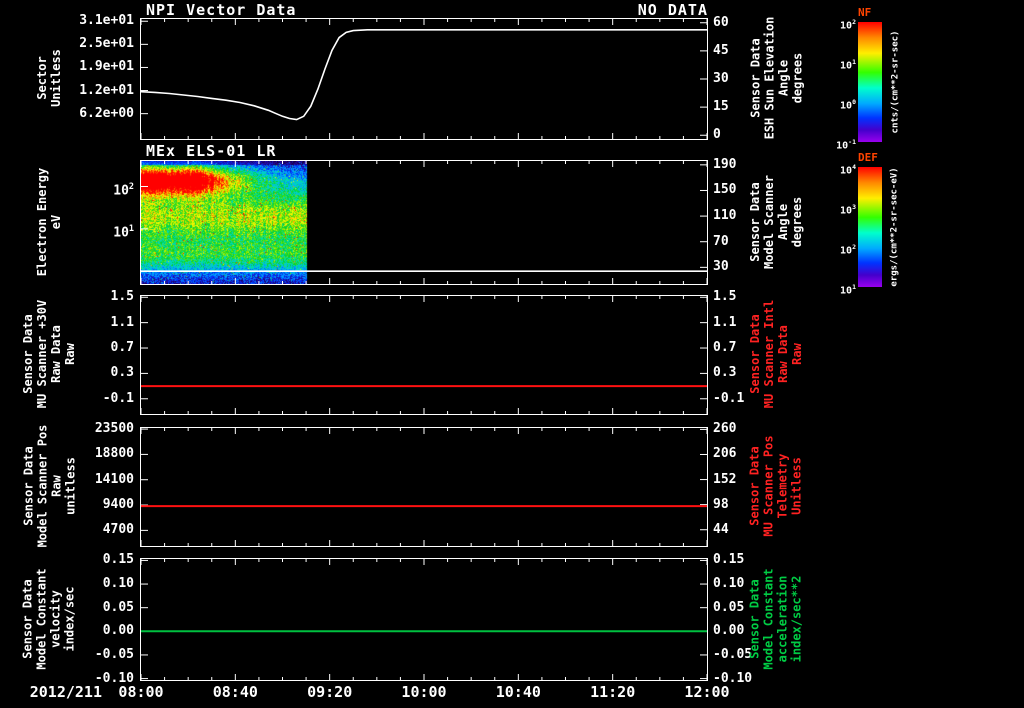 This screenshot has height=708, width=1024. I want to click on y-tick-label: 60, so click(721, 22).